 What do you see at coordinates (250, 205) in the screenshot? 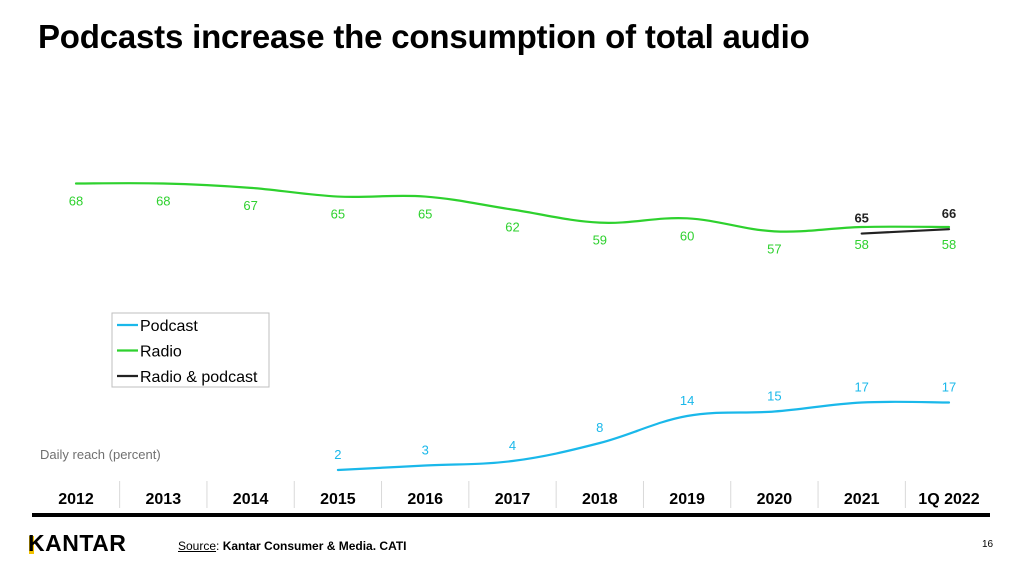
I see `radio-label-2014: 67` at bounding box center [250, 205].